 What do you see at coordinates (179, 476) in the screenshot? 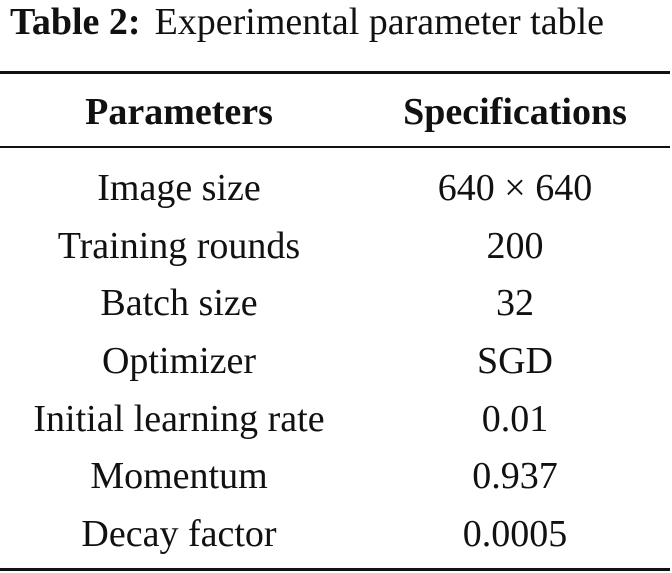
I see `parameter-cell: Momentum` at bounding box center [179, 476].